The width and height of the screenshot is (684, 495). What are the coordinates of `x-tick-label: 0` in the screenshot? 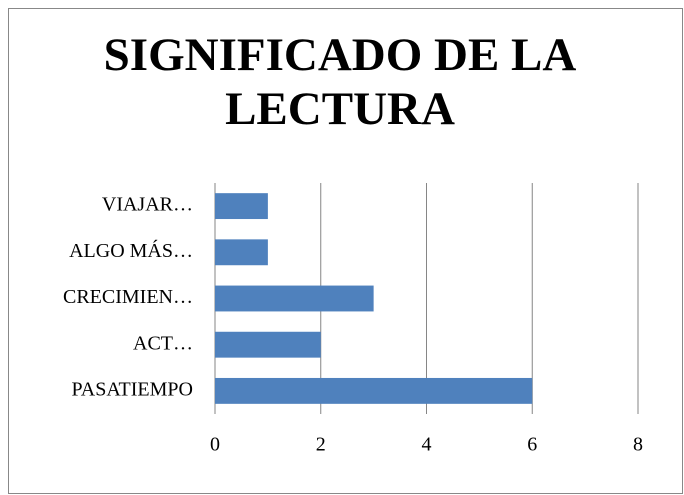 It's located at (215, 445).